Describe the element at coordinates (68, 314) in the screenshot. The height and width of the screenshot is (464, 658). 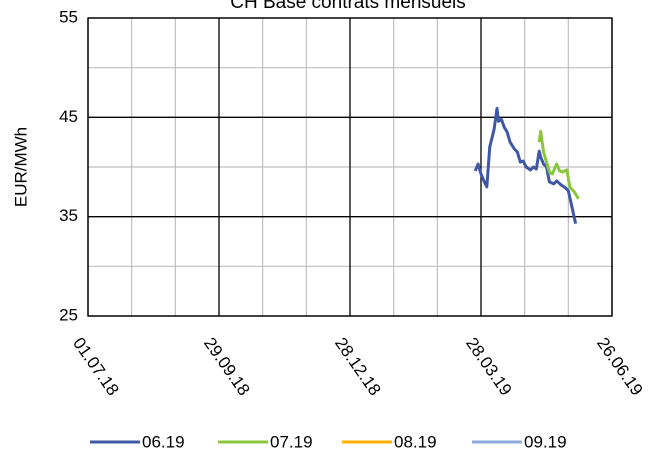
I see `y-tick-label: 25` at that location.